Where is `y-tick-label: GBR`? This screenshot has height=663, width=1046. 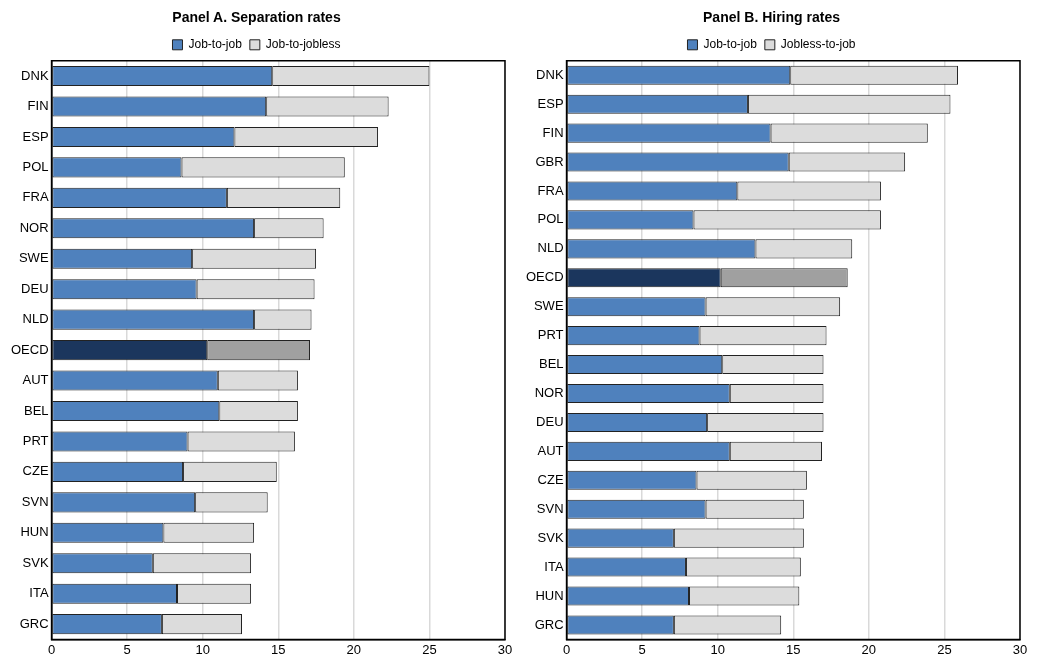
y-tick-label: GBR is located at coordinates (549, 161).